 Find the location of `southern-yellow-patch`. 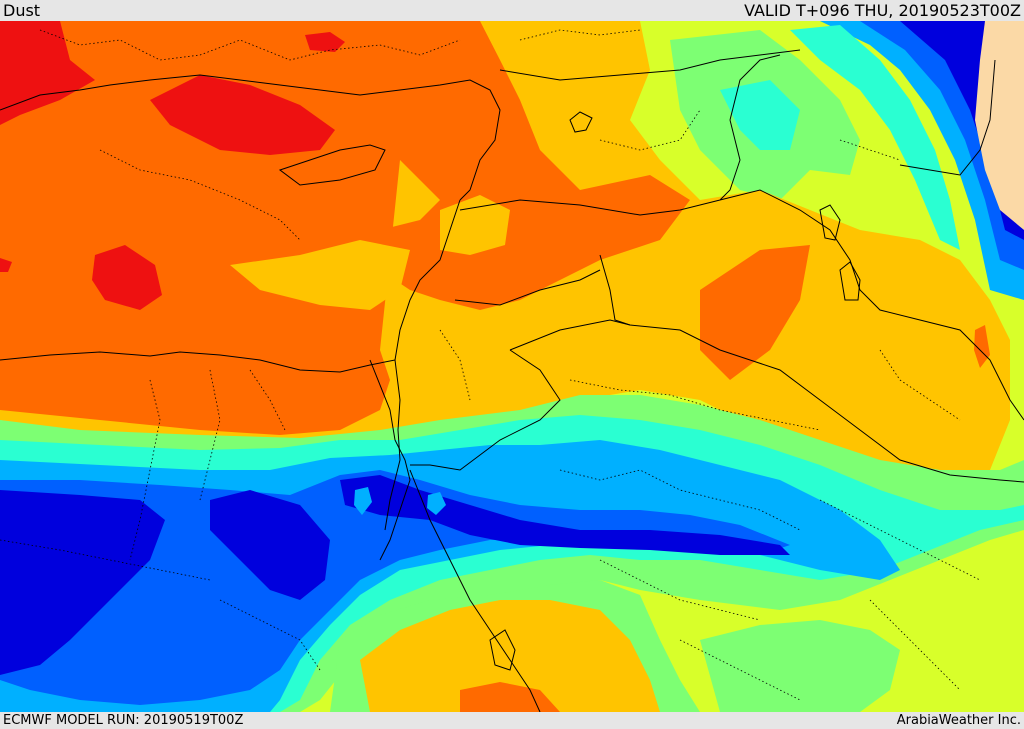

southern-yellow-patch is located at coordinates (510, 656).